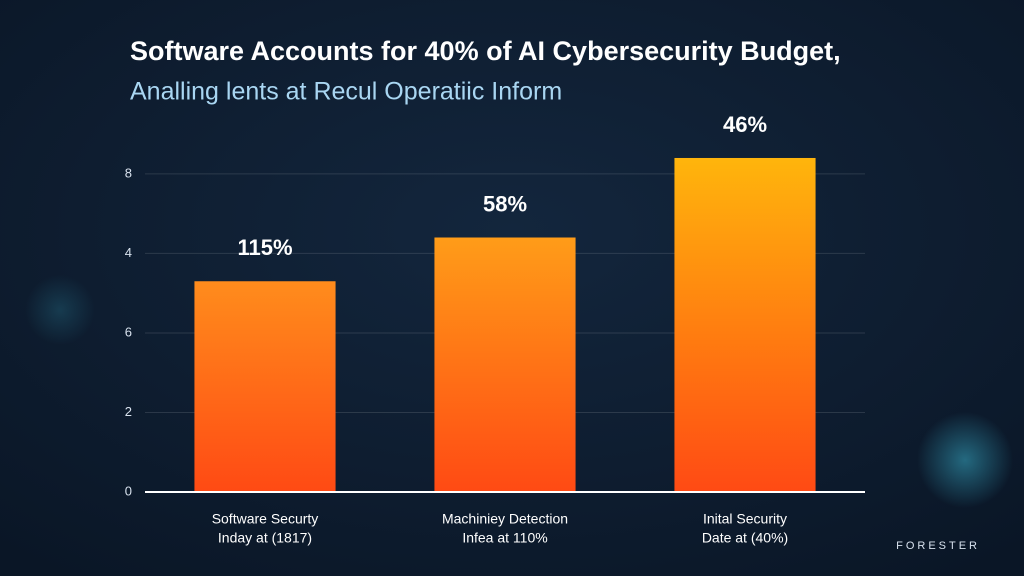  I want to click on y-tick-label: 2, so click(128, 411).